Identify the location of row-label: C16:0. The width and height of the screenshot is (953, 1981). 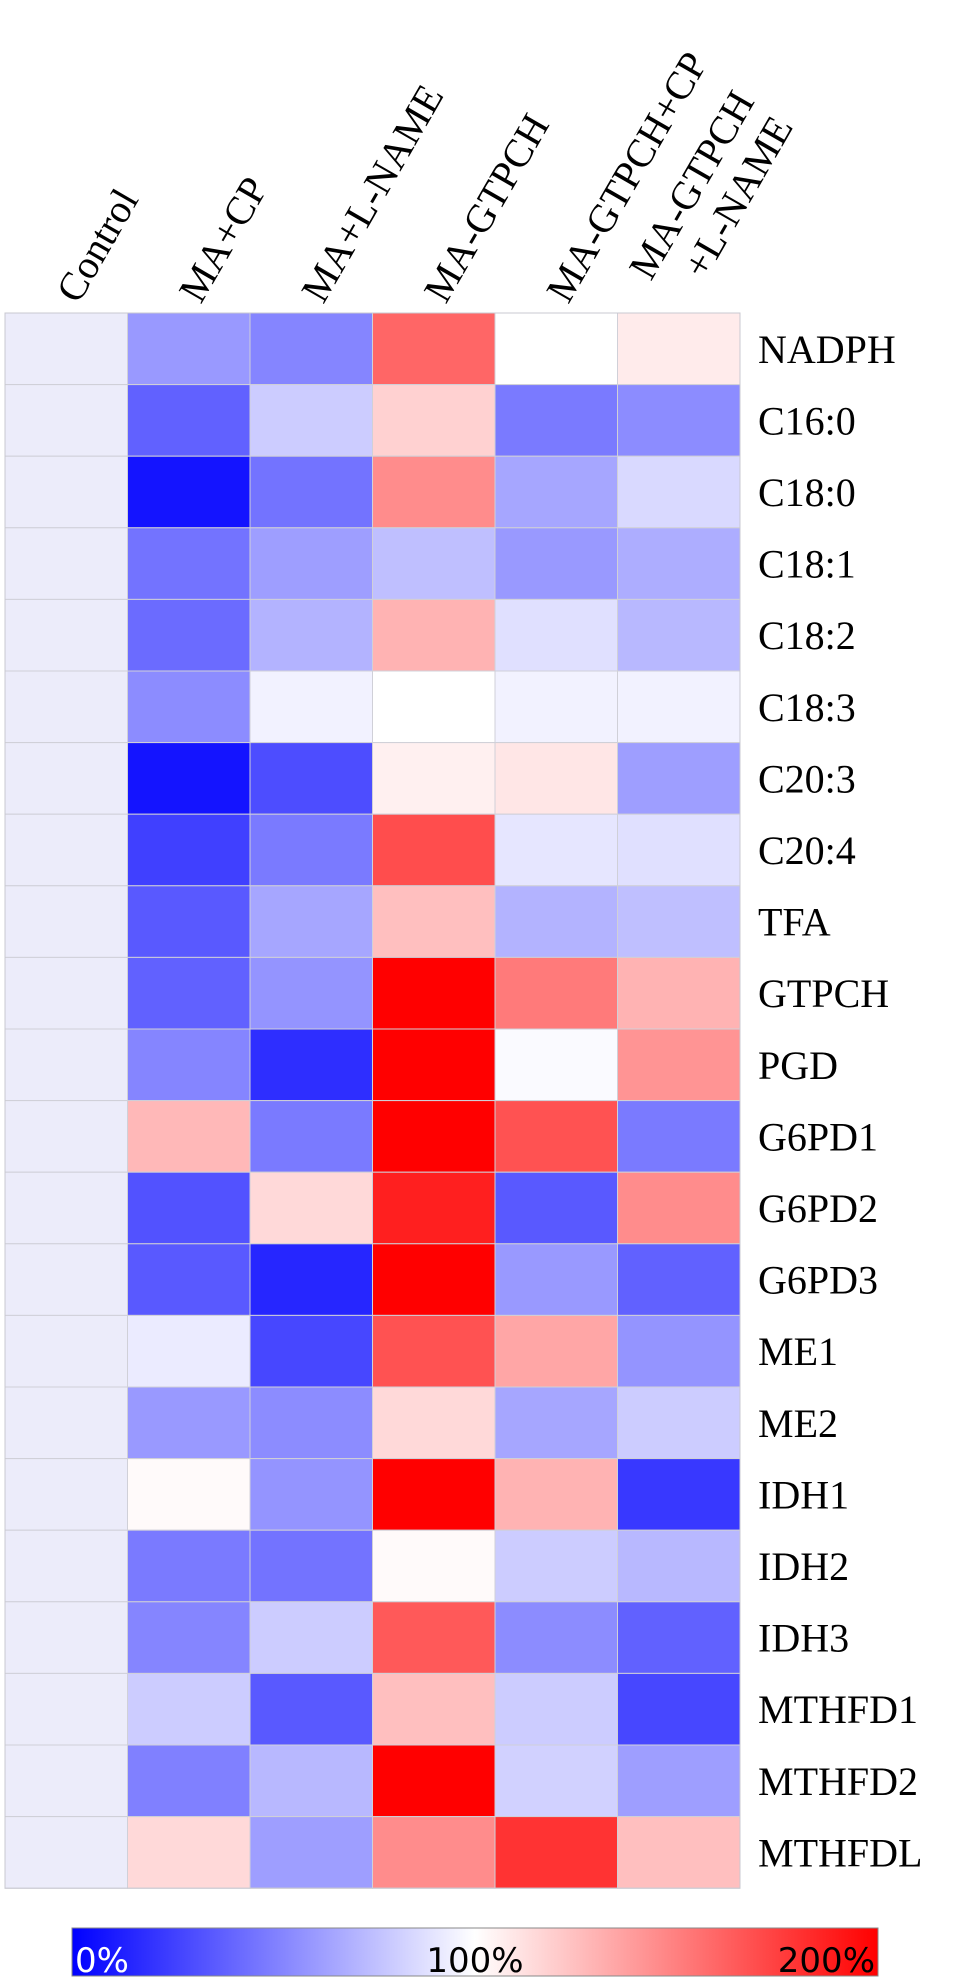
(807, 420).